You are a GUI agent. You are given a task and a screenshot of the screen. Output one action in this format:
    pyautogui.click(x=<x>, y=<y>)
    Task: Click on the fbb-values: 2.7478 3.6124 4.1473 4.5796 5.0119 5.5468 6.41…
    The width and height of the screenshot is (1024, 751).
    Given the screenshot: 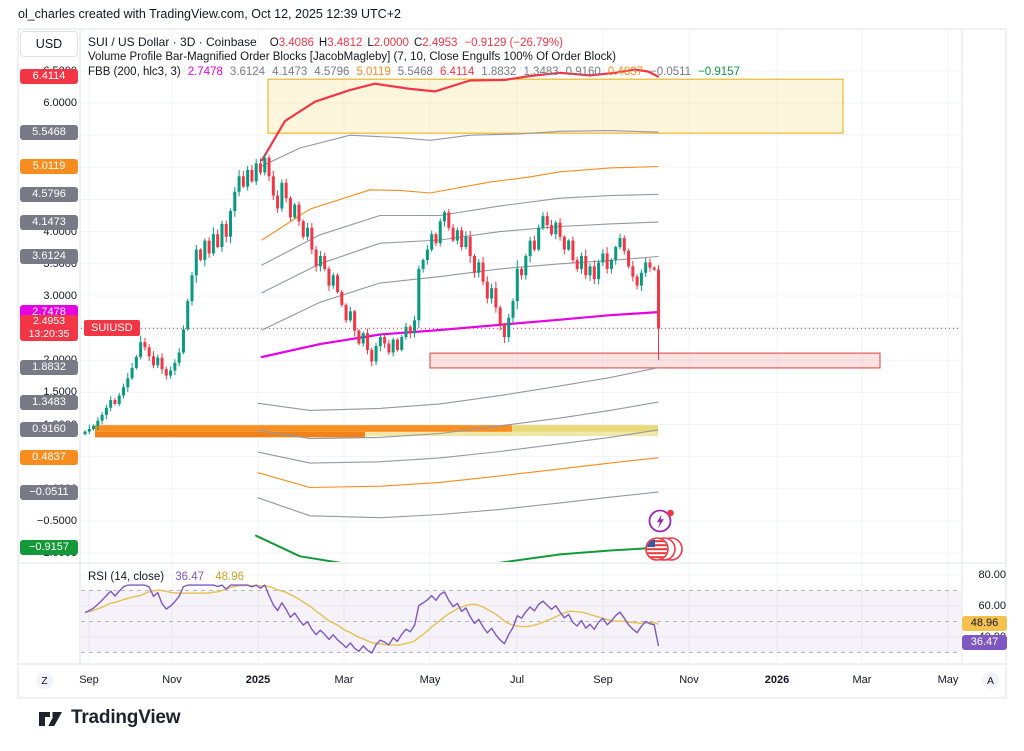 What is the action you would take?
    pyautogui.click(x=460, y=72)
    